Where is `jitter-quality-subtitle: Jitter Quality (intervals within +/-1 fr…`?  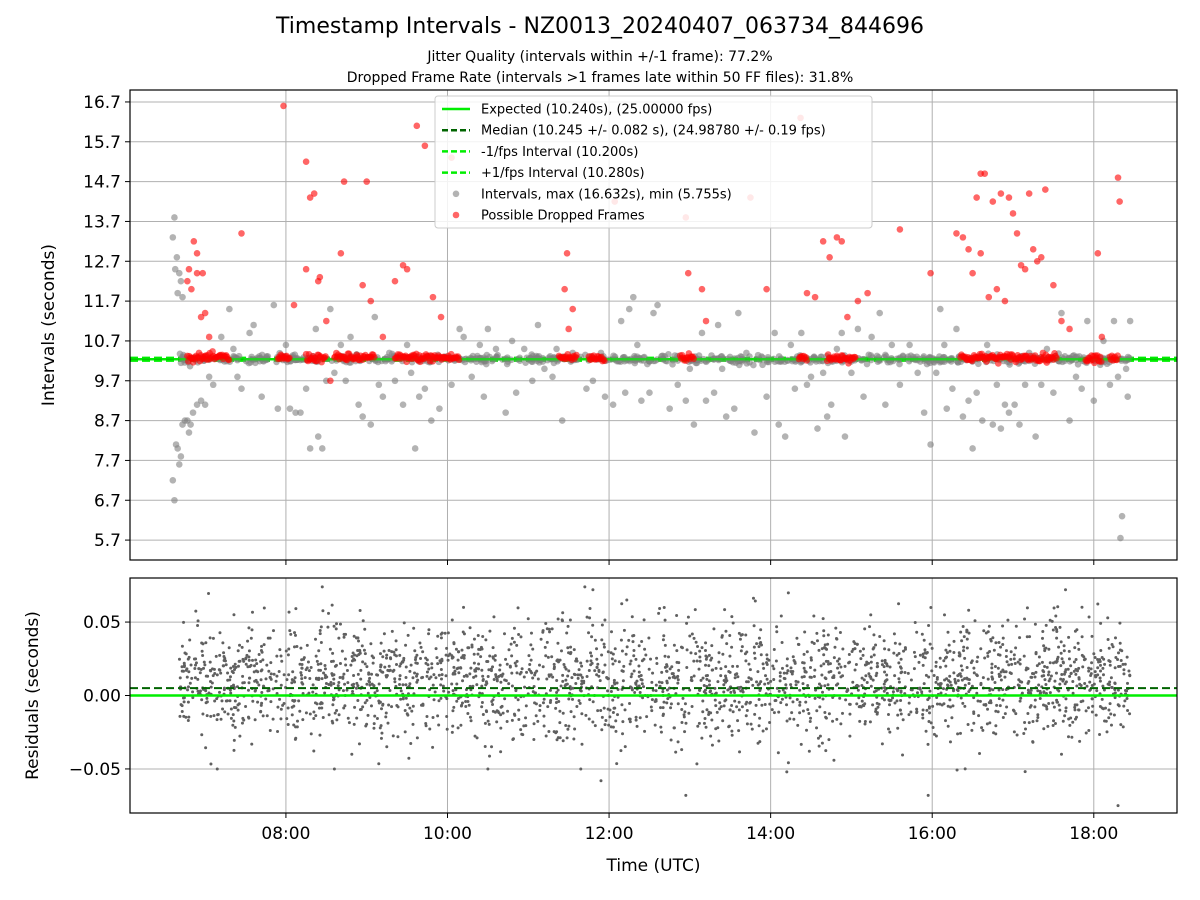
jitter-quality-subtitle: Jitter Quality (intervals within +/-1 fr… is located at coordinates (600, 57).